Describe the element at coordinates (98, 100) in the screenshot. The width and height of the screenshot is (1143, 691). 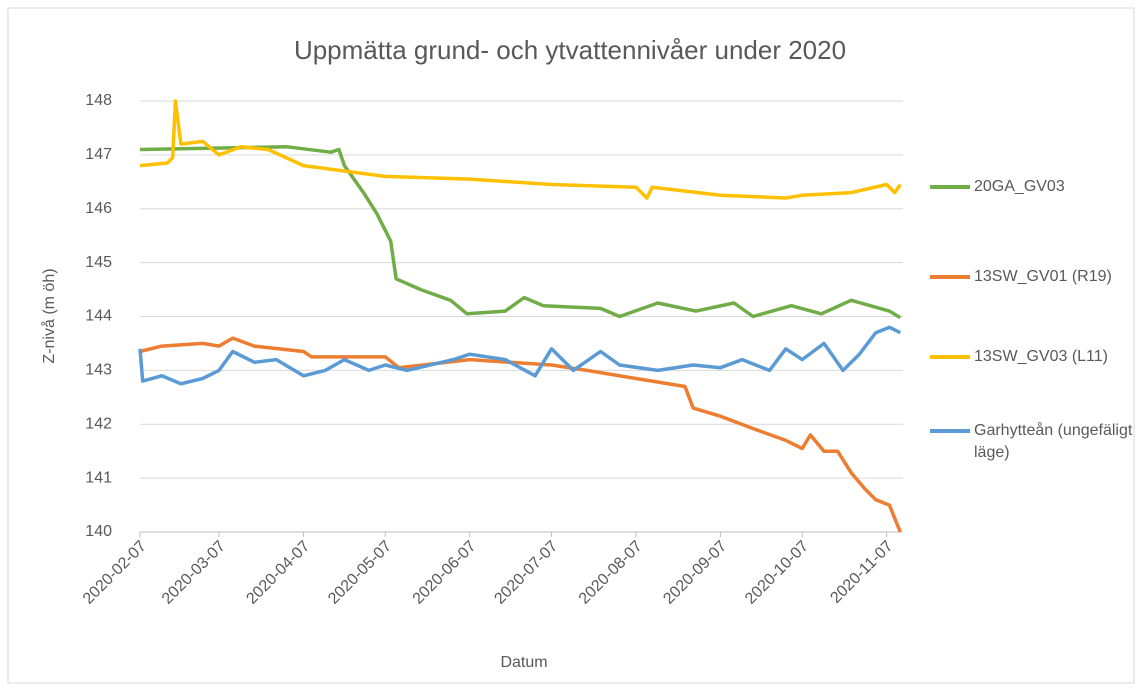
I see `y-tick-label: 148` at that location.